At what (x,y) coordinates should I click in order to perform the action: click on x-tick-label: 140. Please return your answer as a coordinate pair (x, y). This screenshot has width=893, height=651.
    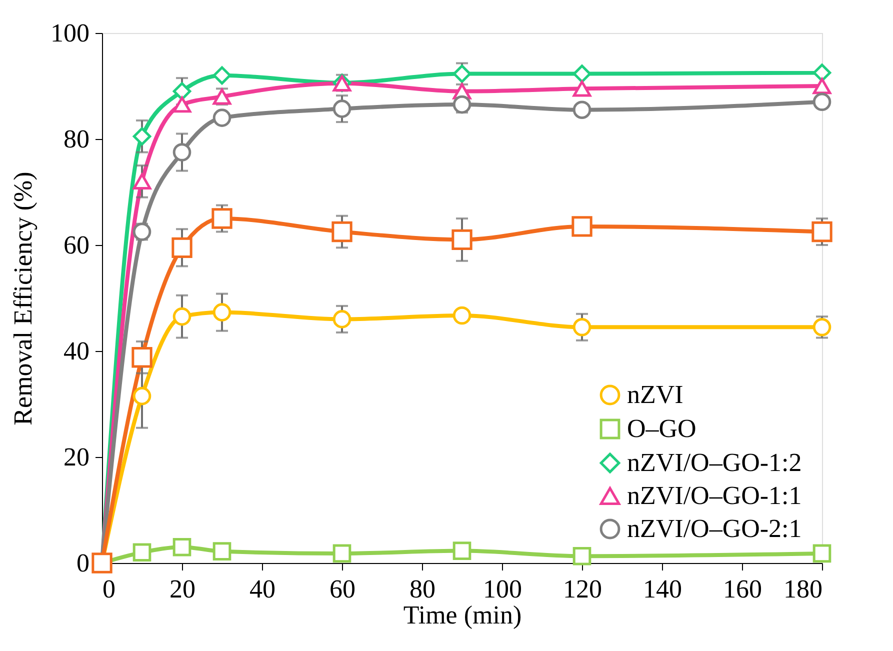
    Looking at the image, I should click on (662, 589).